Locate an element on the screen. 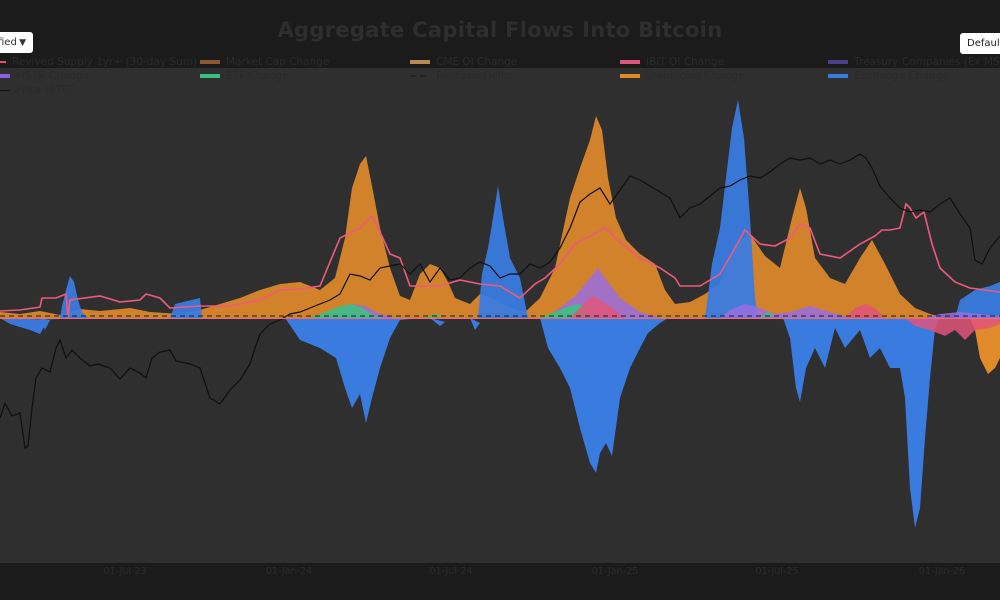 This screenshot has width=1000, height=600. series-etf-area is located at coordinates (542, 311).